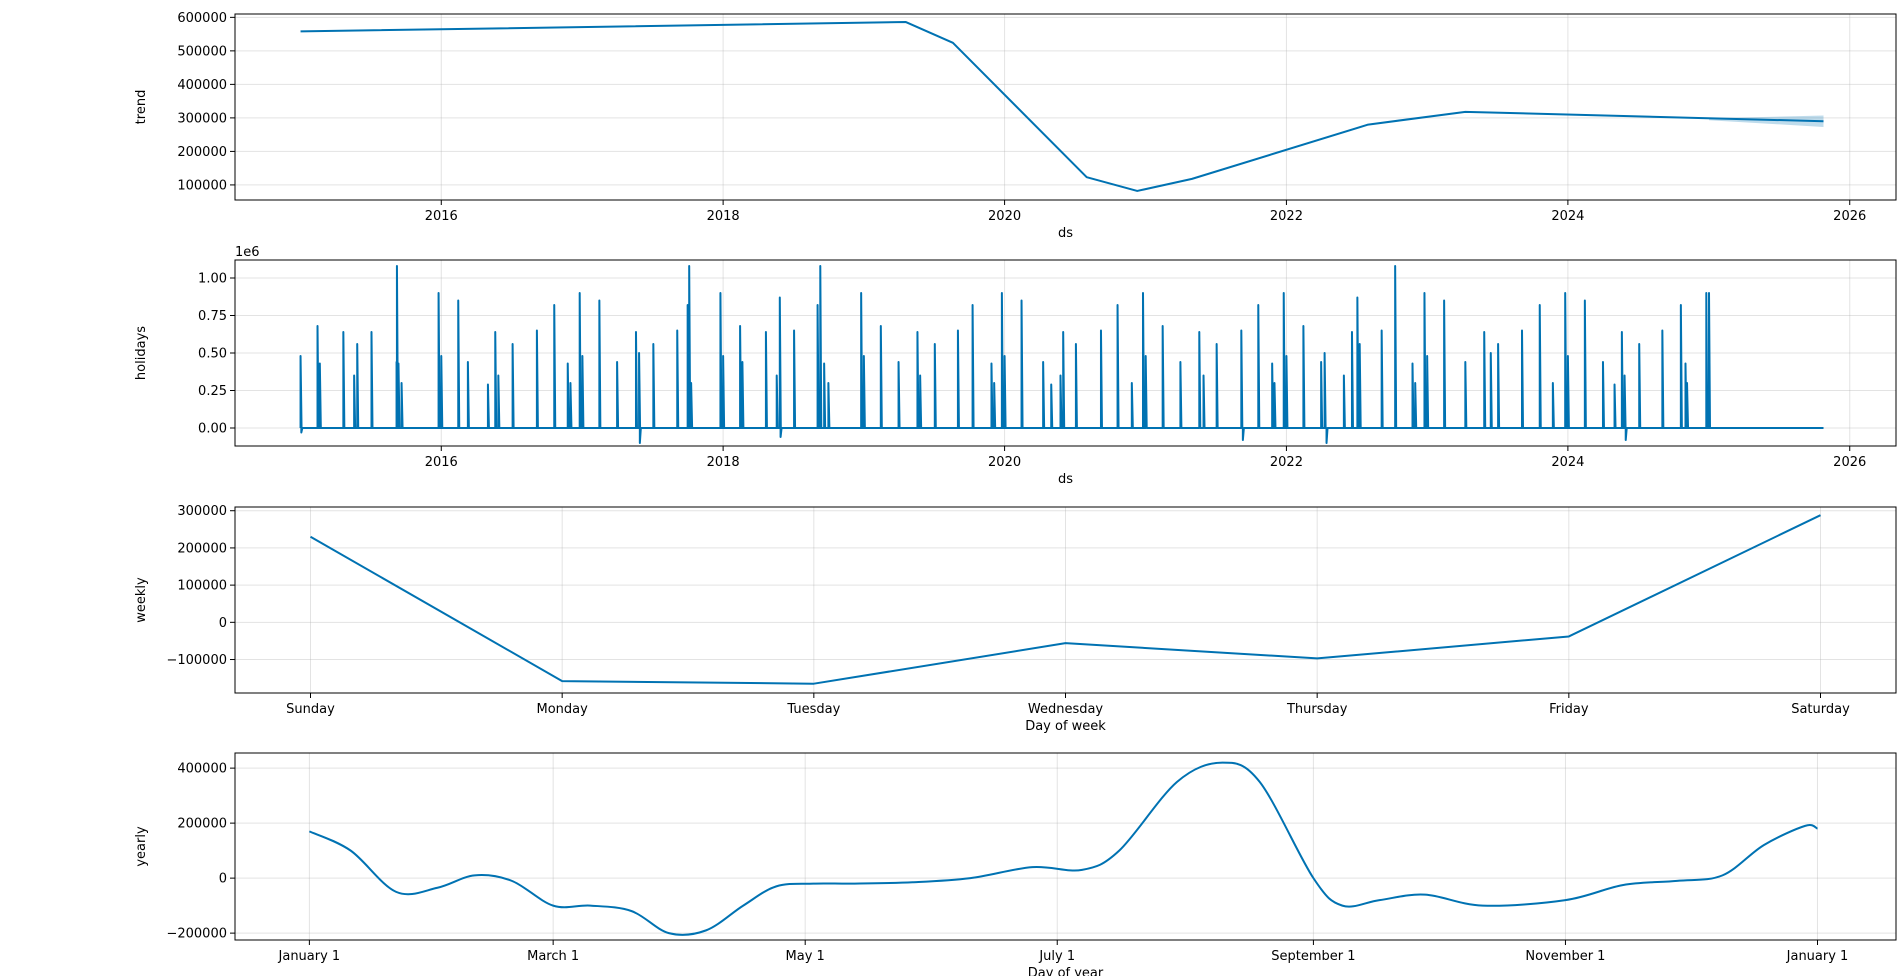 The height and width of the screenshot is (976, 1904). Describe the element at coordinates (1849, 216) in the screenshot. I see `trend-x-tick-label: 2026` at that location.